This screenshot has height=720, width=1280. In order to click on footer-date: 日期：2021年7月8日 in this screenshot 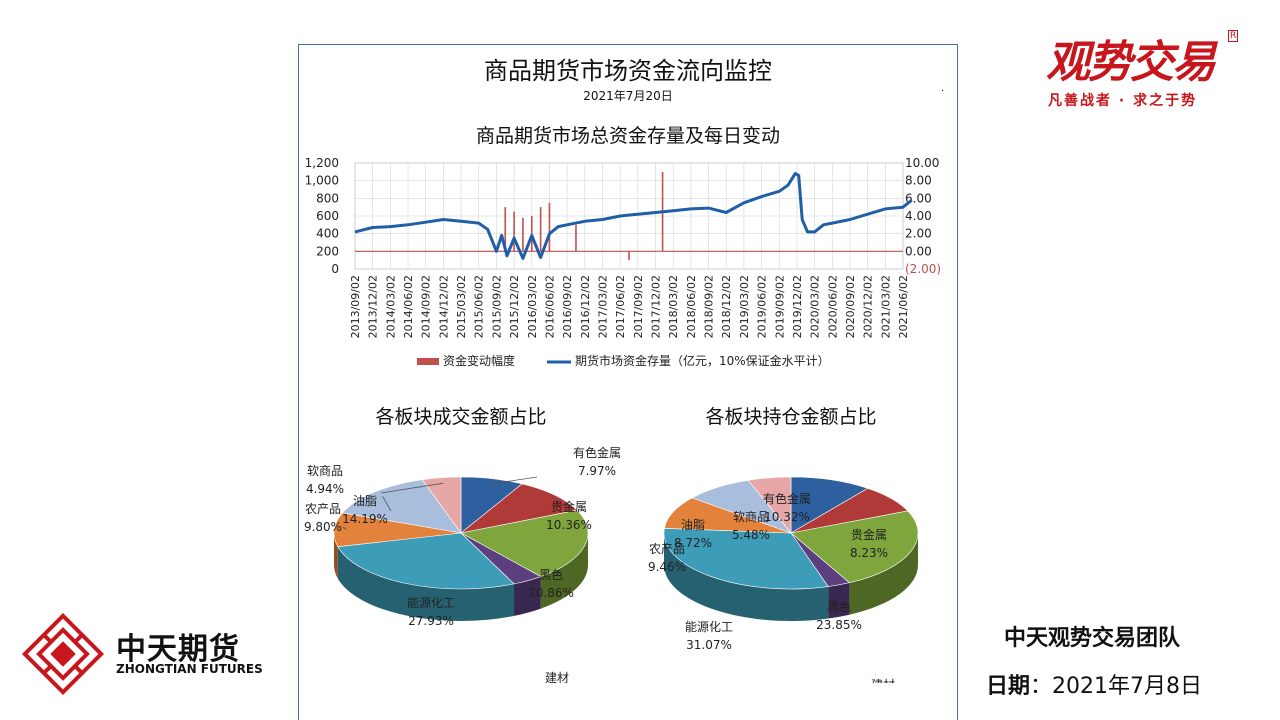, I will do `click(1094, 684)`.